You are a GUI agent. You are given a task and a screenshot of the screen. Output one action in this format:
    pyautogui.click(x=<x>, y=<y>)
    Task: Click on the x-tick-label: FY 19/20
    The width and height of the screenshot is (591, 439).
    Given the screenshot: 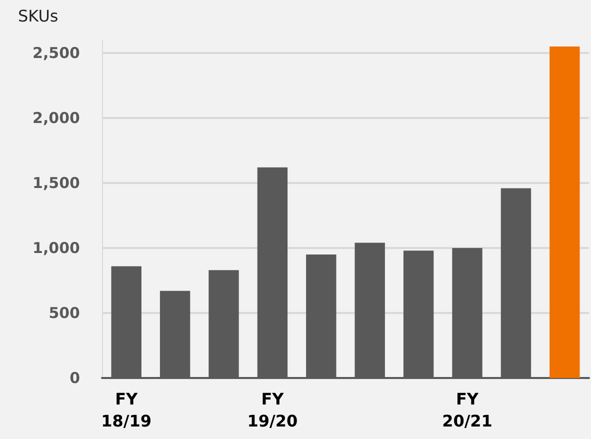 What is the action you would take?
    pyautogui.click(x=272, y=410)
    